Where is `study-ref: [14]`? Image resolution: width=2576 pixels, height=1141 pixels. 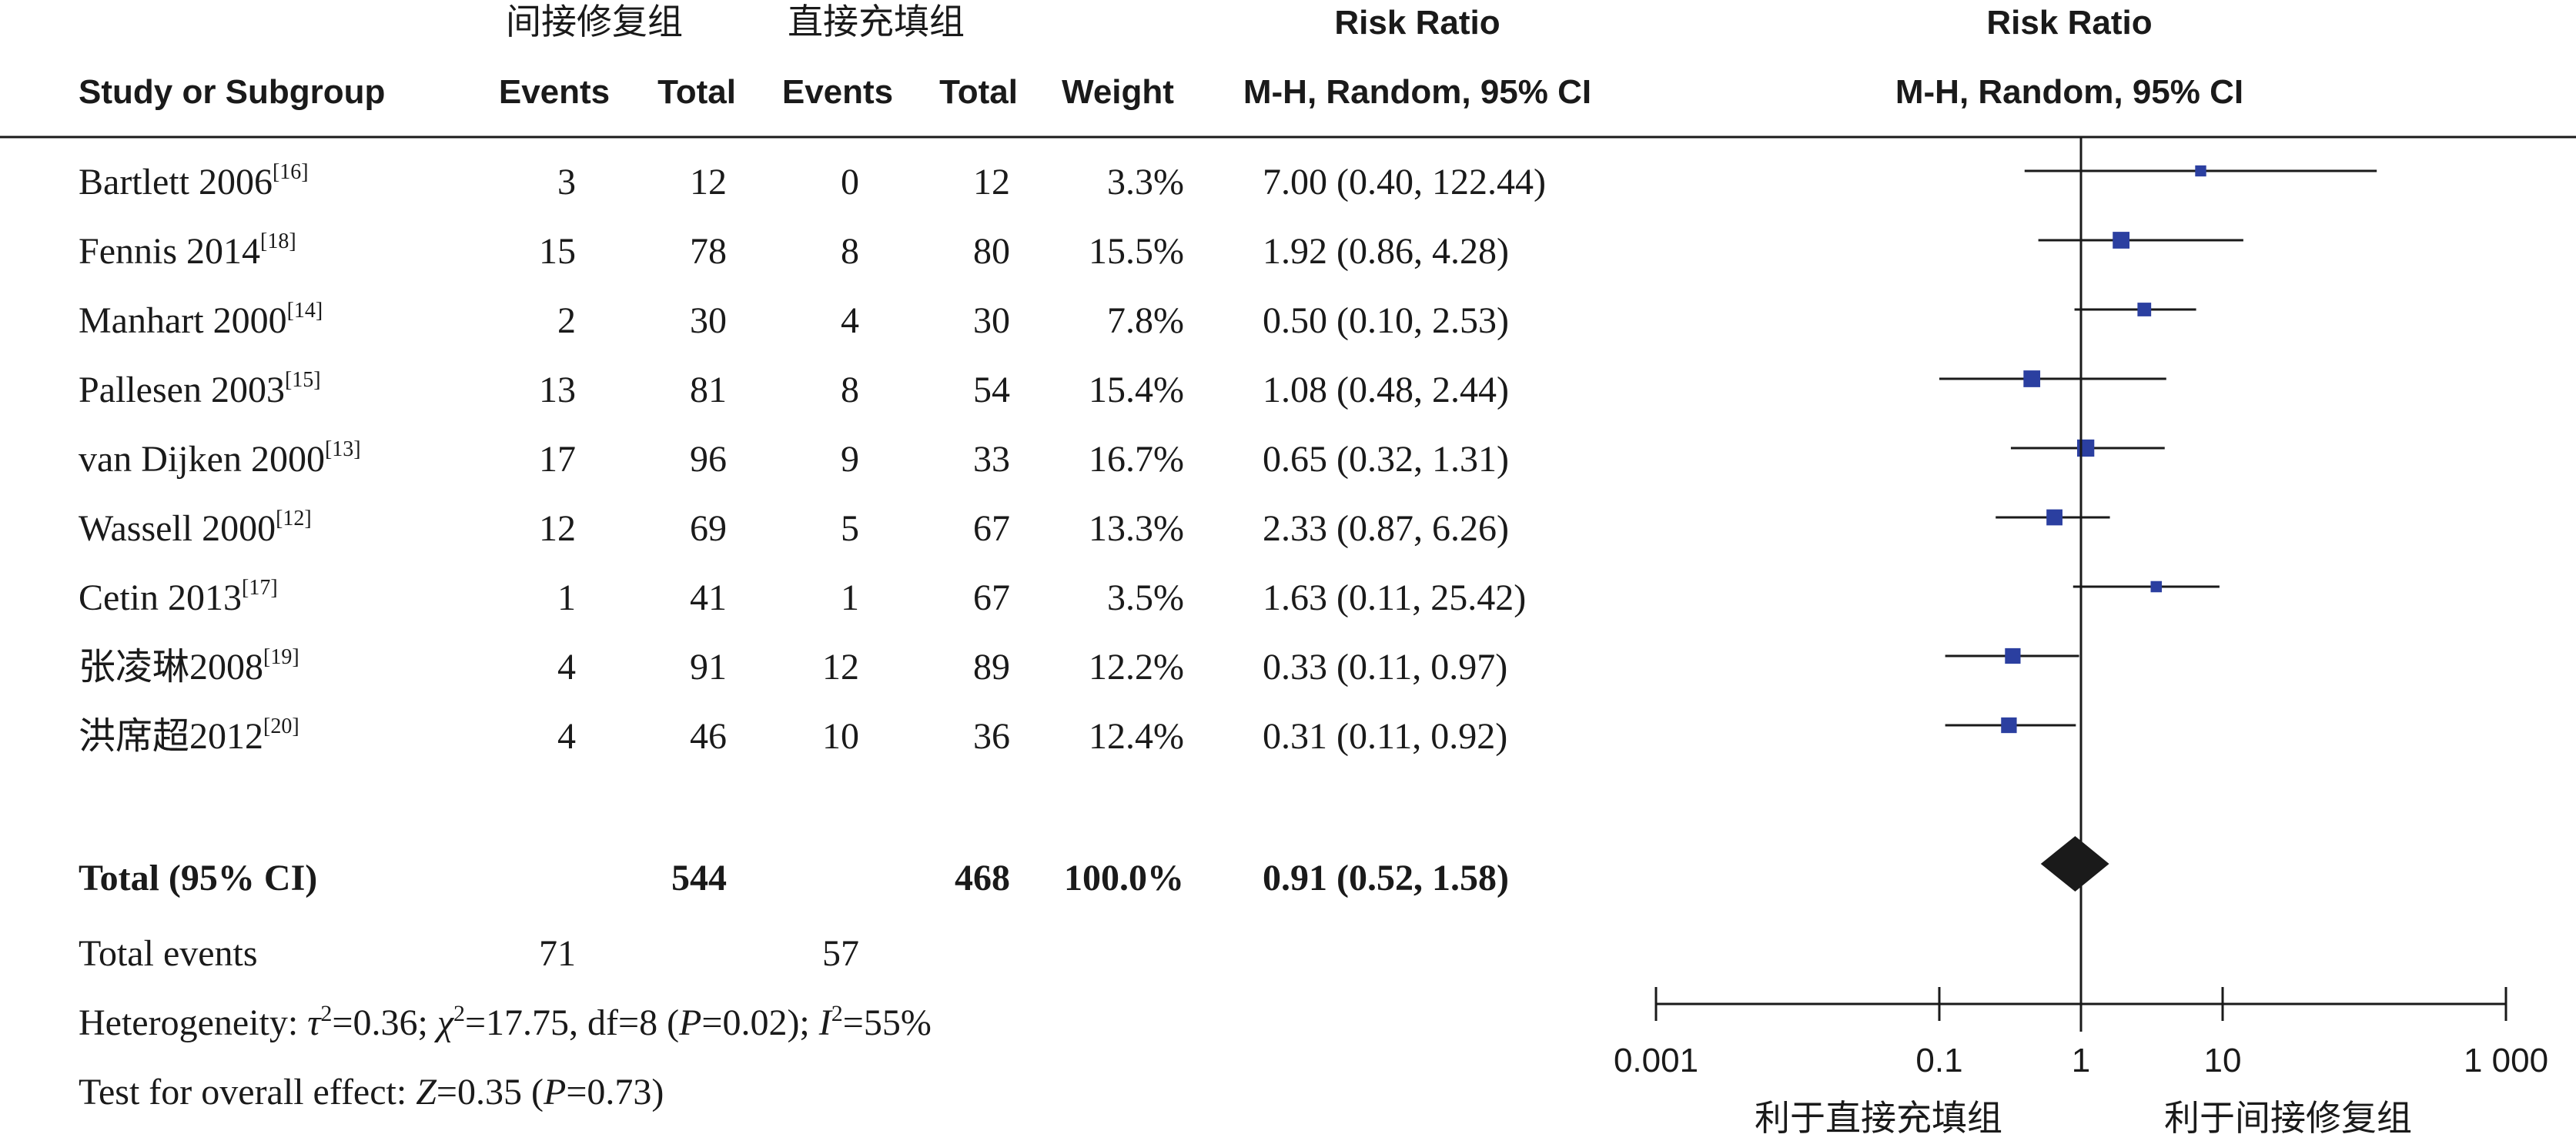
study-ref: [14] is located at coordinates (305, 311).